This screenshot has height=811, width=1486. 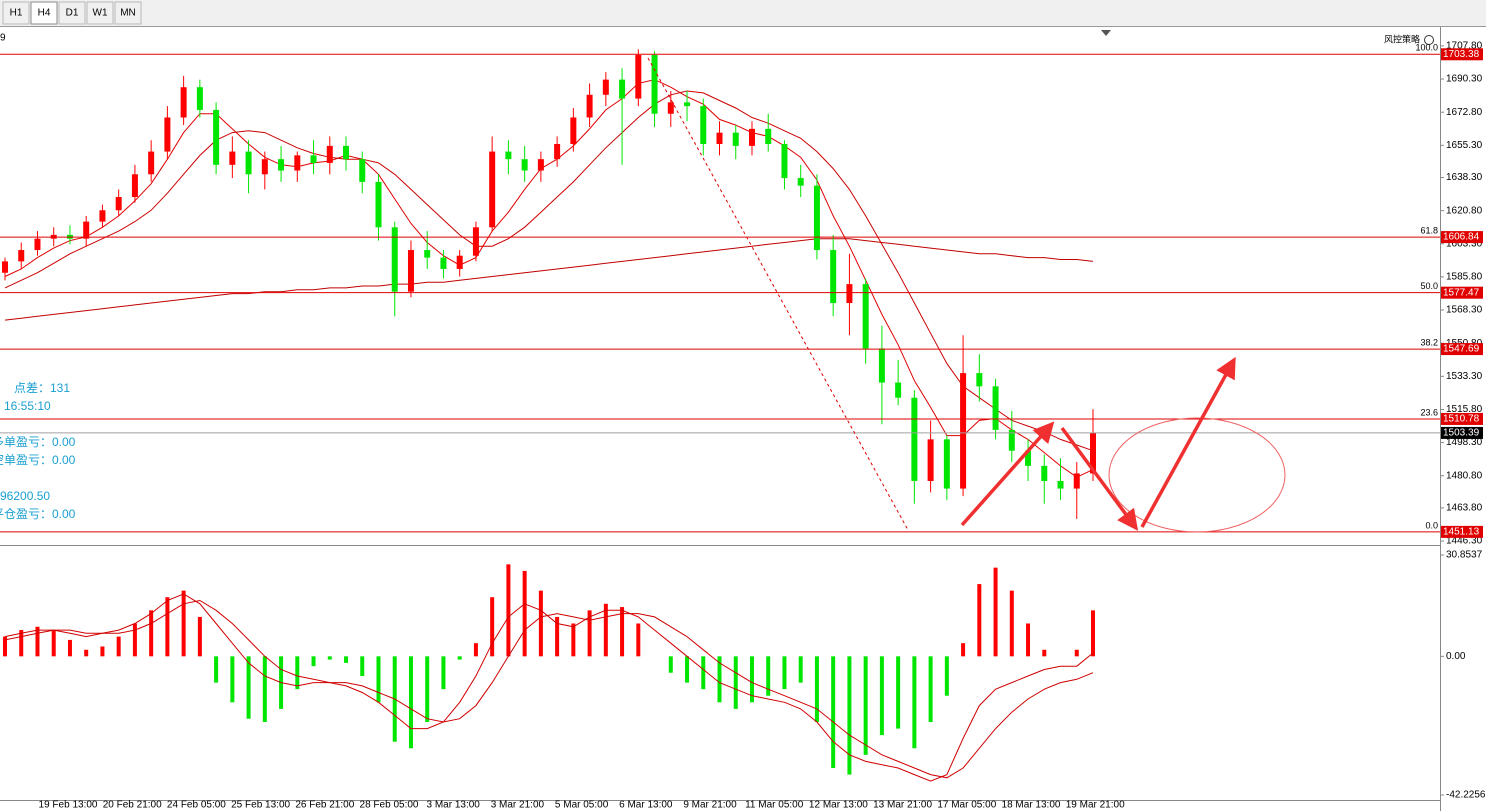 What do you see at coordinates (132, 805) in the screenshot?
I see `time-label: 20 Feb 21:00` at bounding box center [132, 805].